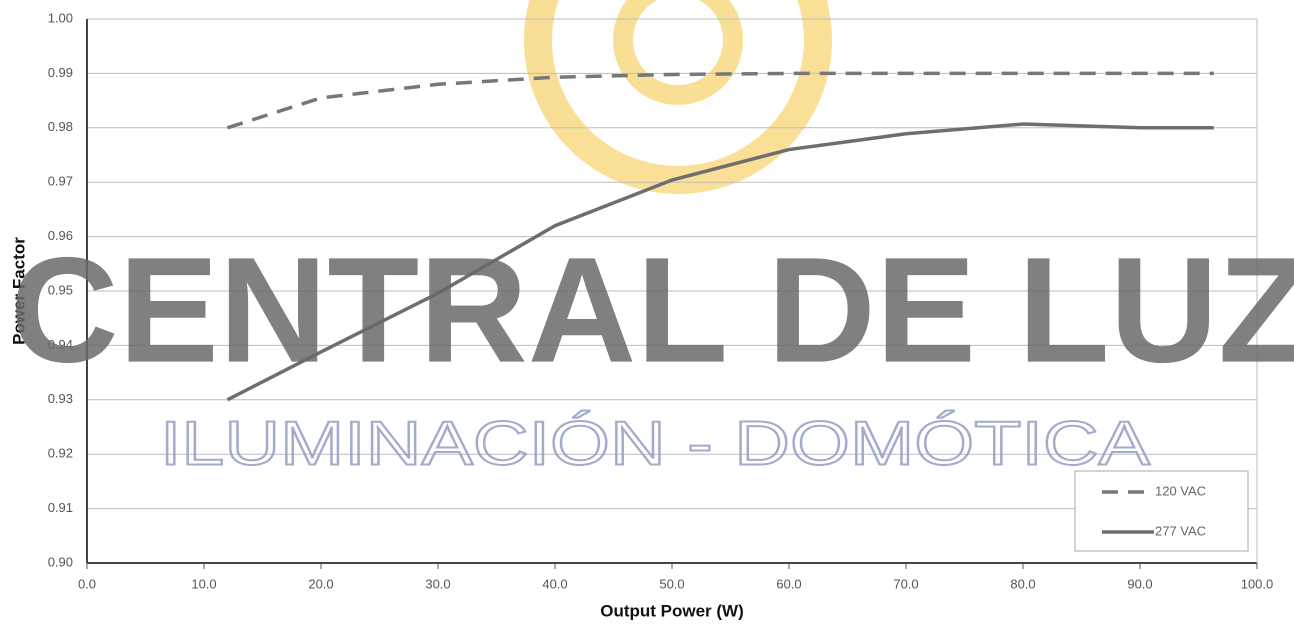 This screenshot has height=629, width=1294. What do you see at coordinates (788, 583) in the screenshot?
I see `x-tick-label: 60.0` at bounding box center [788, 583].